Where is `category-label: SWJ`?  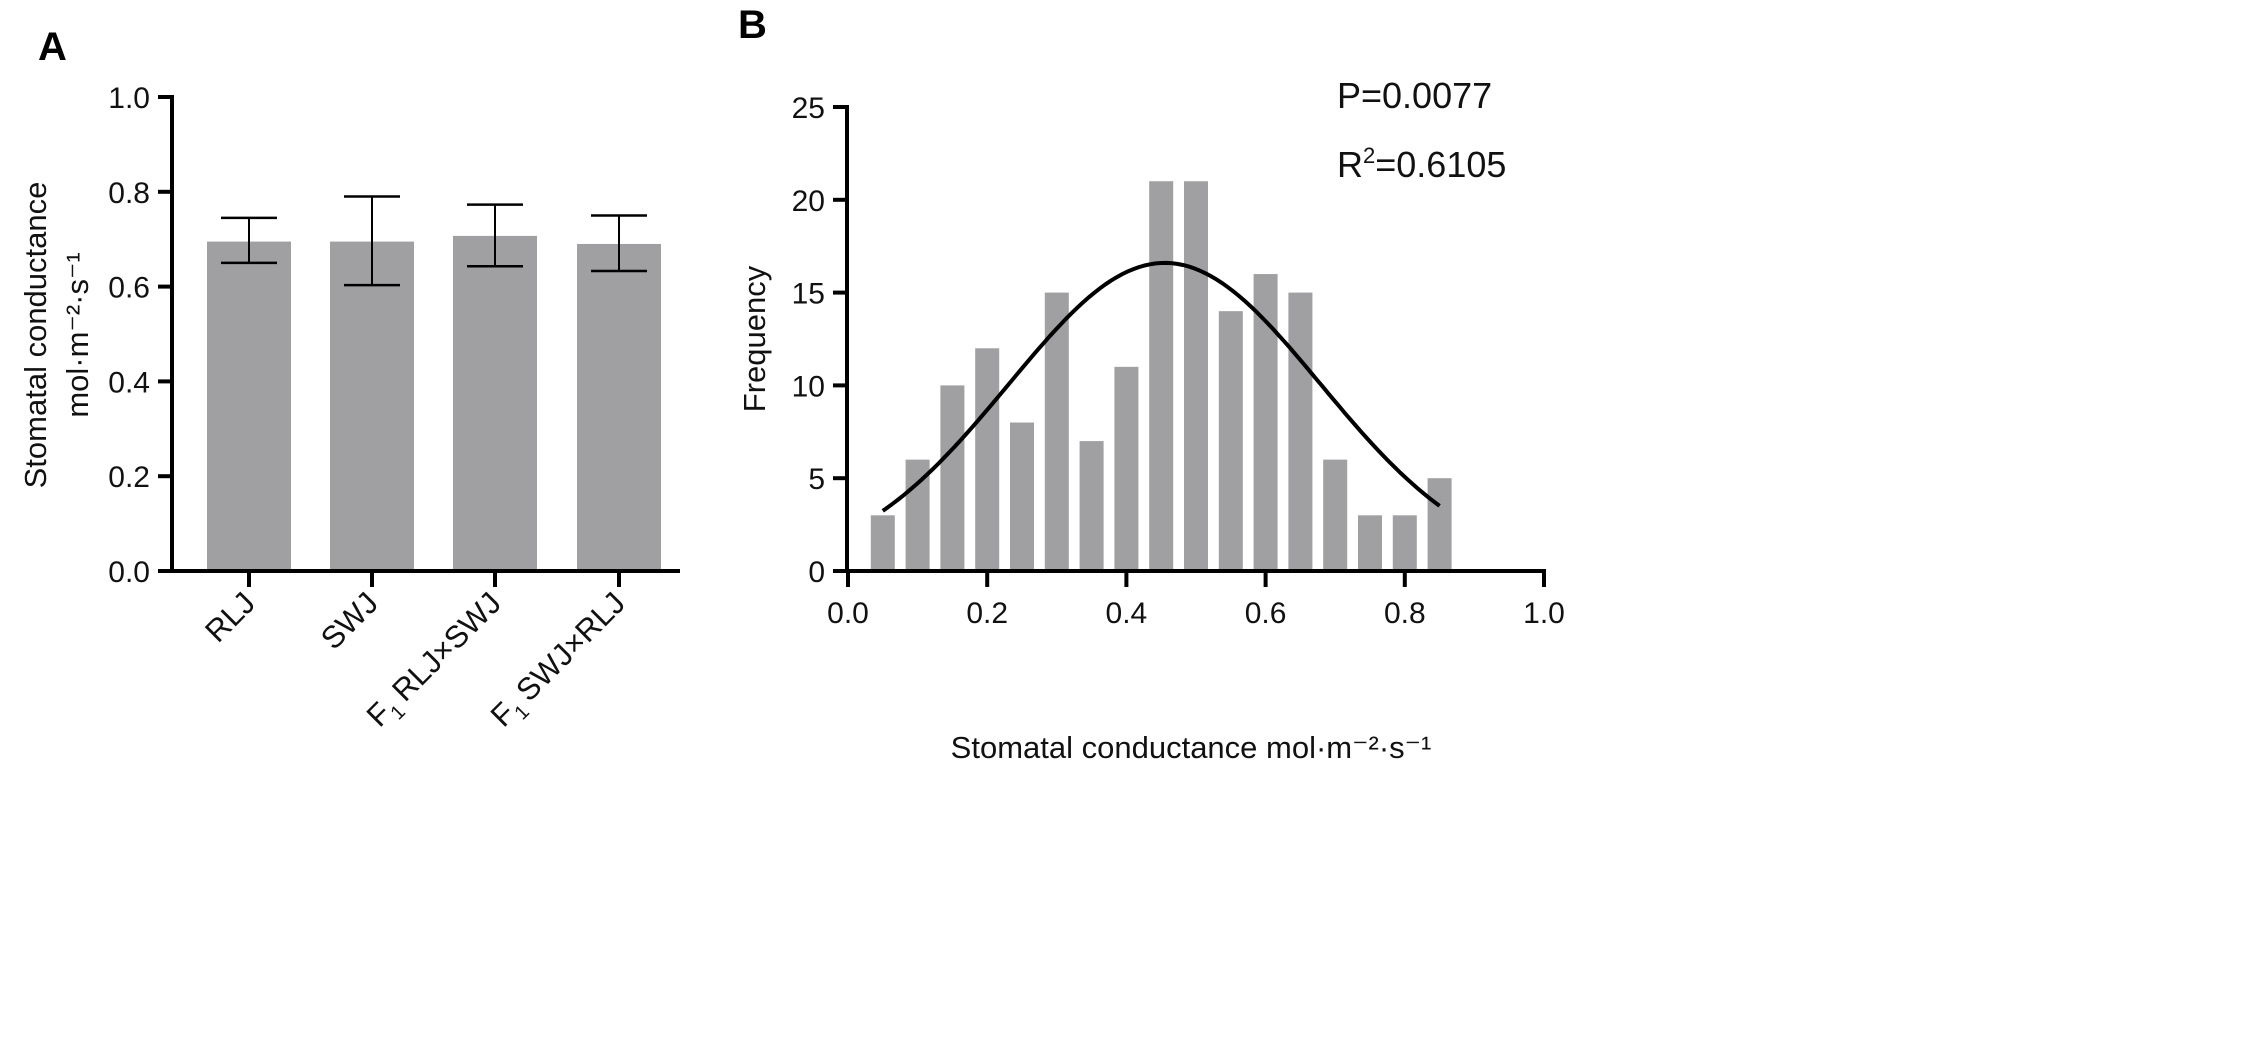 category-label: SWJ is located at coordinates (349, 620).